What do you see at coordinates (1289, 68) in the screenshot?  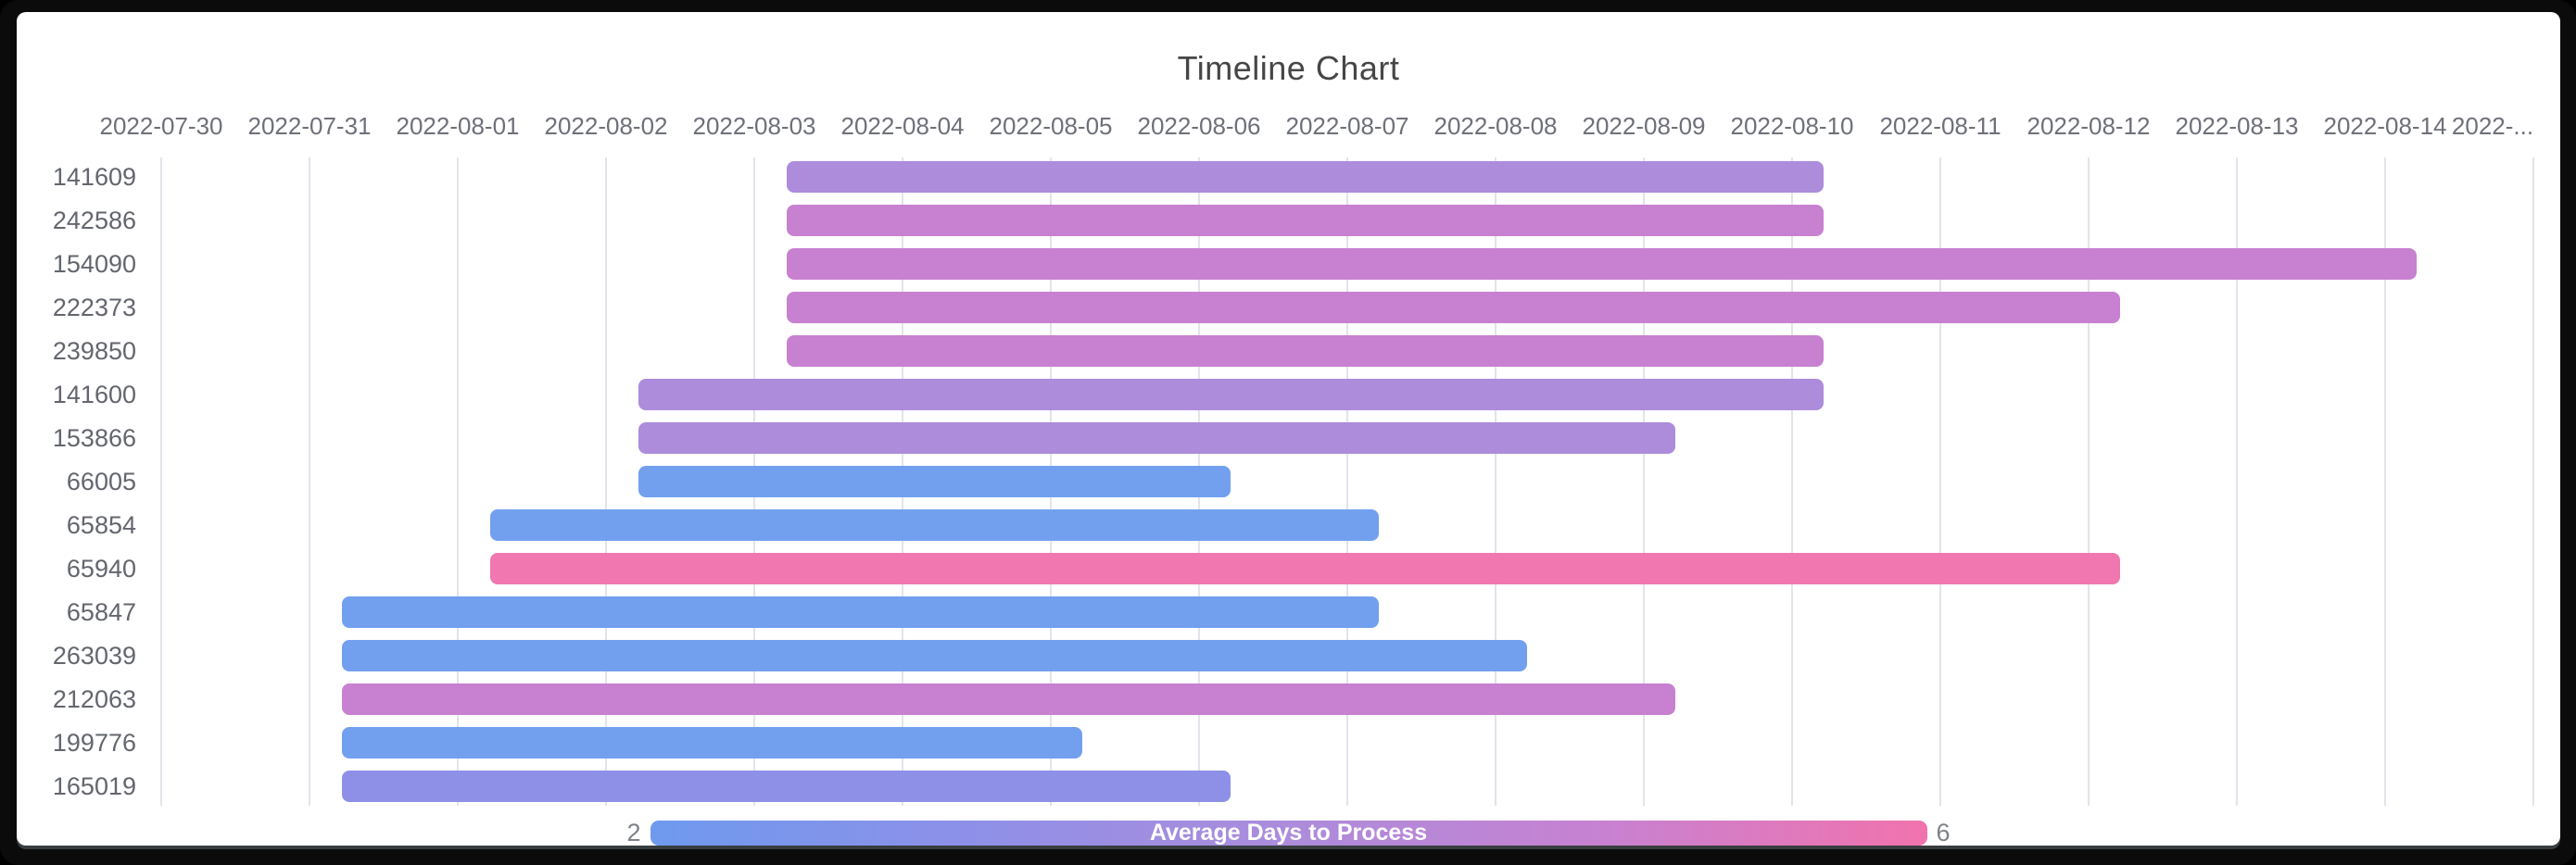 I see `chart-title: Timeline Chart` at bounding box center [1289, 68].